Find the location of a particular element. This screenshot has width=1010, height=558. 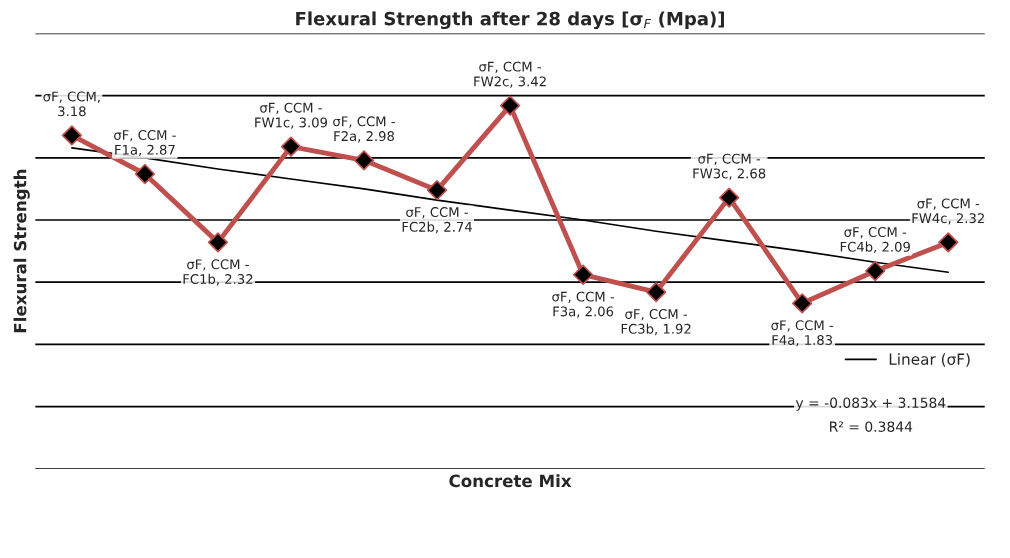

data-label: σF, CCM - FW3c, 2.68 is located at coordinates (729, 166).